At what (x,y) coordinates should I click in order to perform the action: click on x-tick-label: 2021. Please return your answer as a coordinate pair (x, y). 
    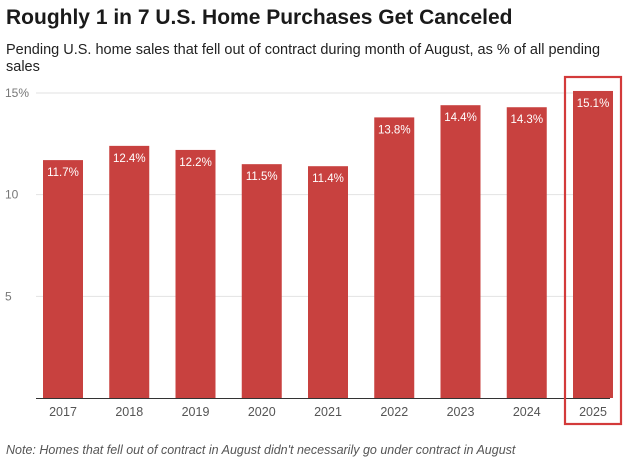
    Looking at the image, I should click on (328, 412).